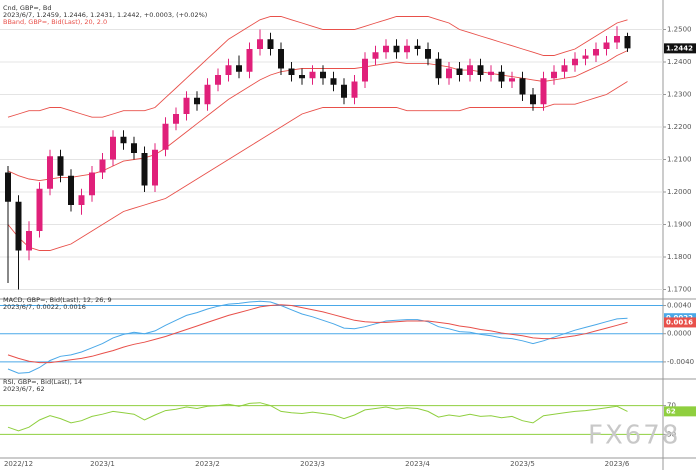  What do you see at coordinates (522, 464) in the screenshot?
I see `x-tick-label: 2023/5` at bounding box center [522, 464].